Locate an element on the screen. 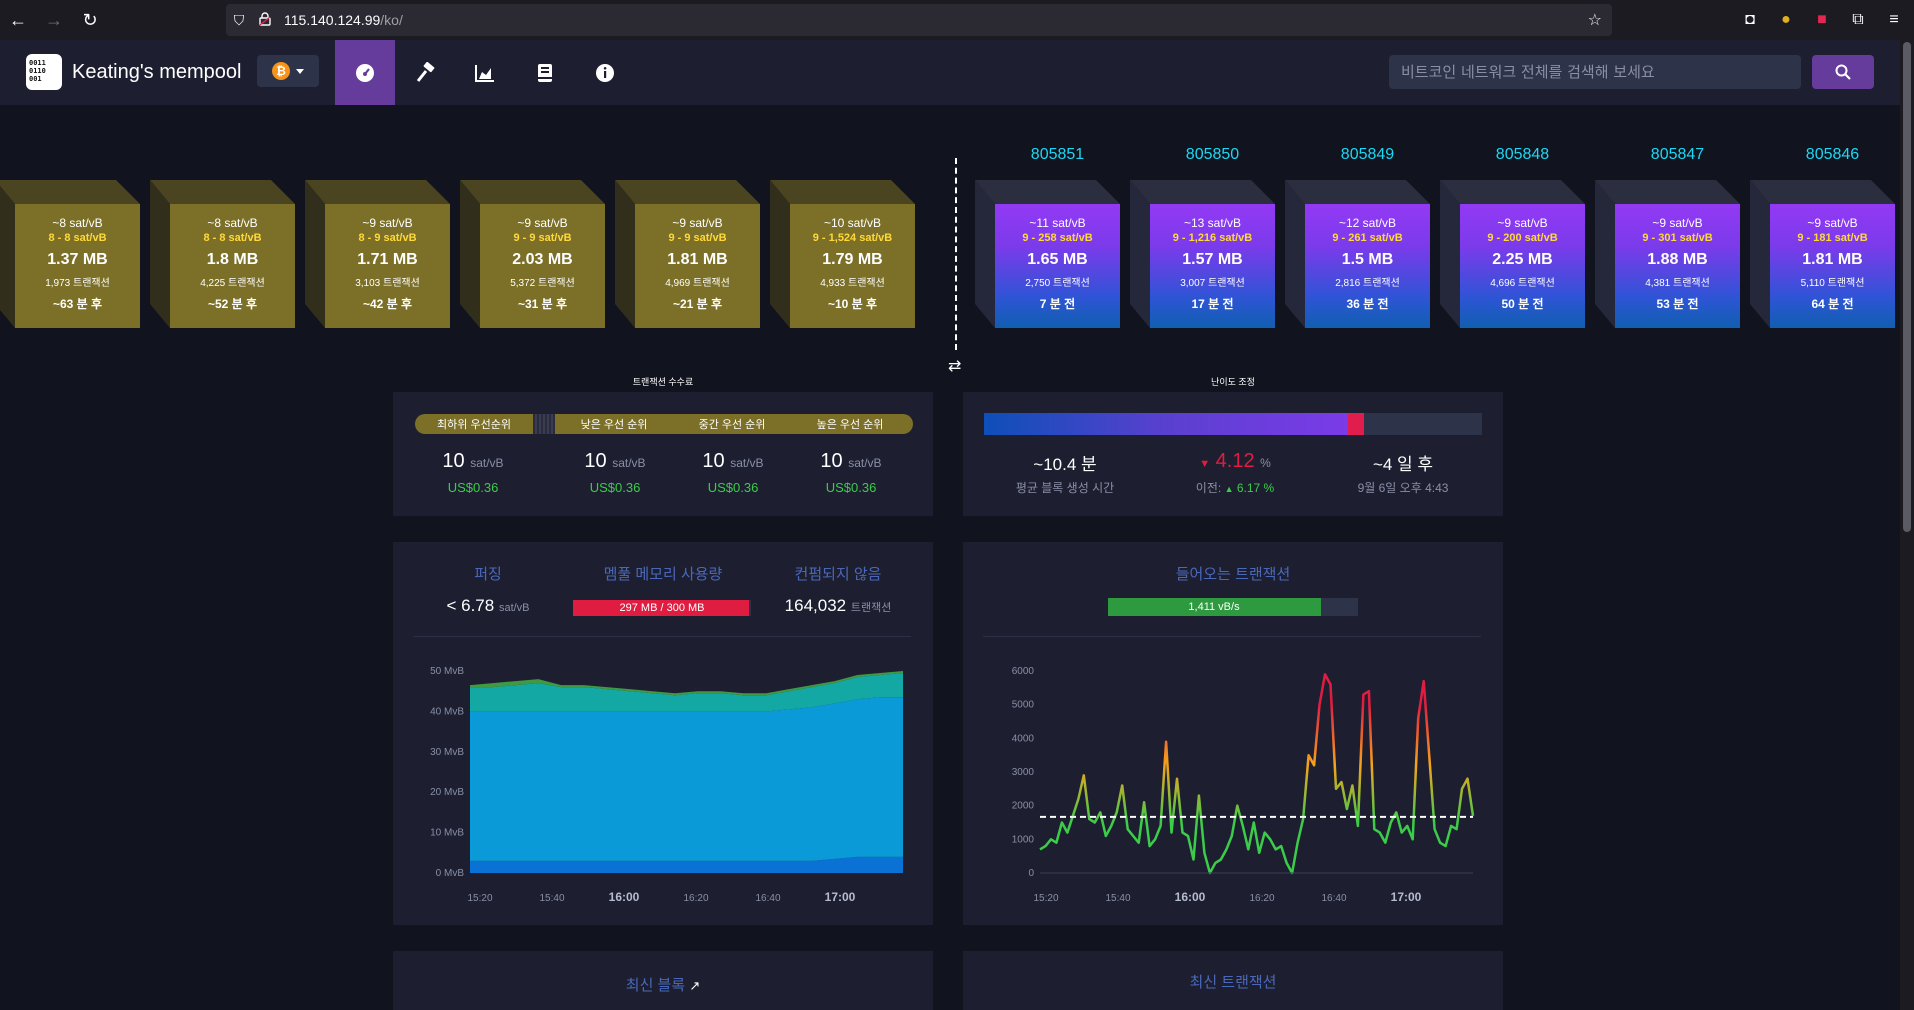 Image resolution: width=1914 pixels, height=1010 pixels. block-median-fee: ~13 sat/vB is located at coordinates (1212, 223).